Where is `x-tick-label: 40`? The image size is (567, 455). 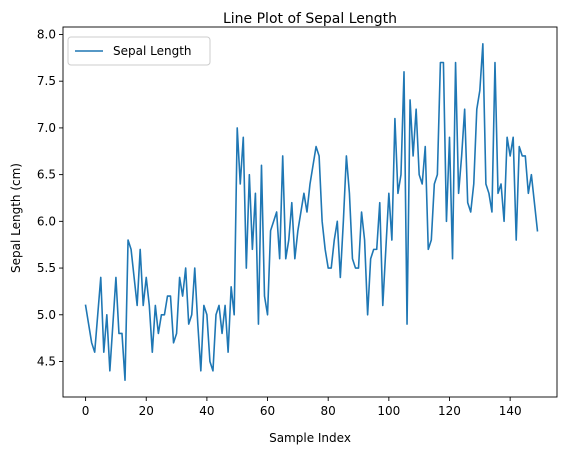
x-tick-label: 40 is located at coordinates (206, 411).